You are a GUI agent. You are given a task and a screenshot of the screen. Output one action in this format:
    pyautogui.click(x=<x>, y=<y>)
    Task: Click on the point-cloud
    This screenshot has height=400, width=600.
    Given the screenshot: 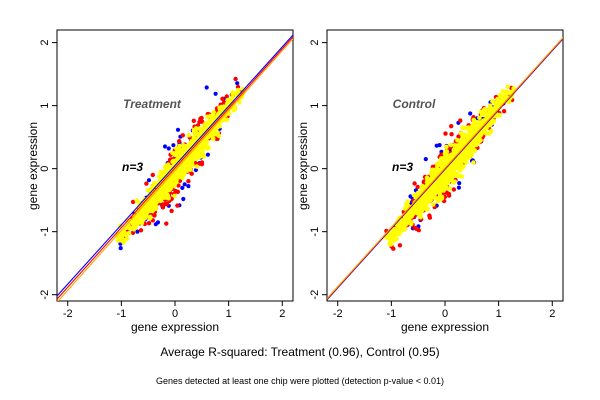 What is the action you would take?
    pyautogui.click(x=450, y=167)
    